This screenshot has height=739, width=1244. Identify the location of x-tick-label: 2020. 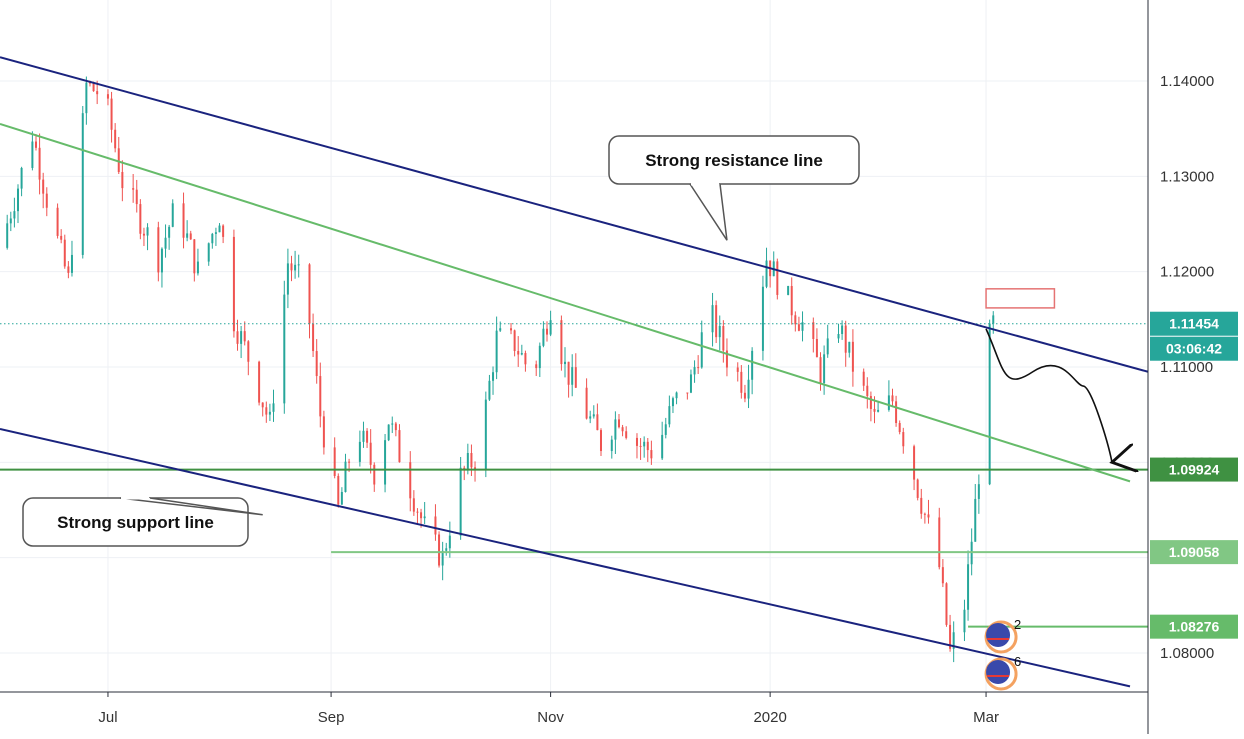
(769, 717).